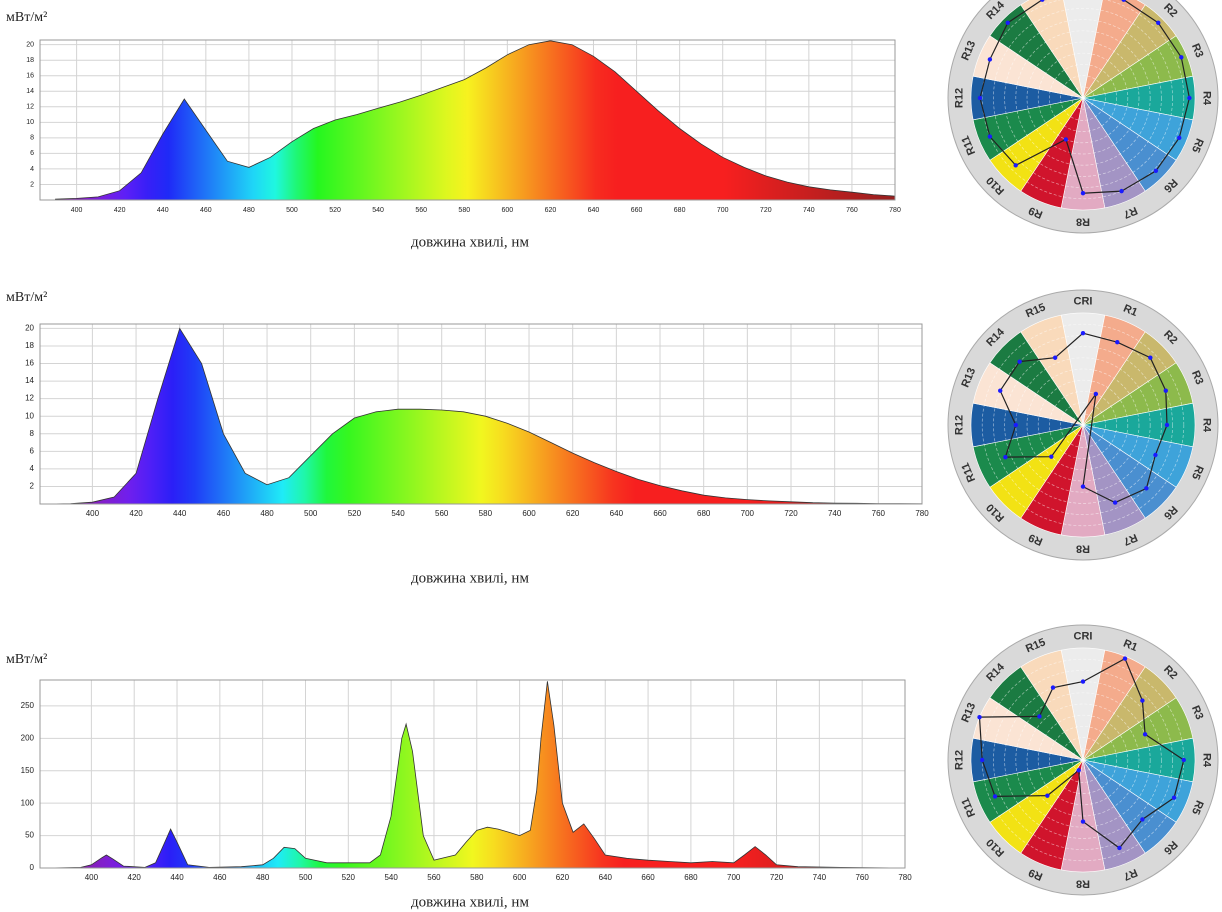  What do you see at coordinates (224, 513) in the screenshot?
I see `x-tick-label: 460` at bounding box center [224, 513].